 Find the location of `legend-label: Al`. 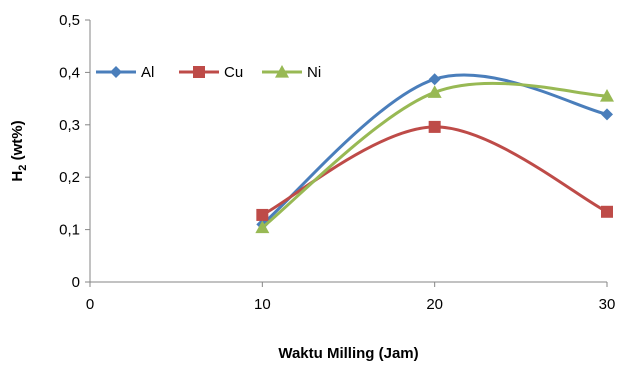

legend-label: Al is located at coordinates (147, 72).